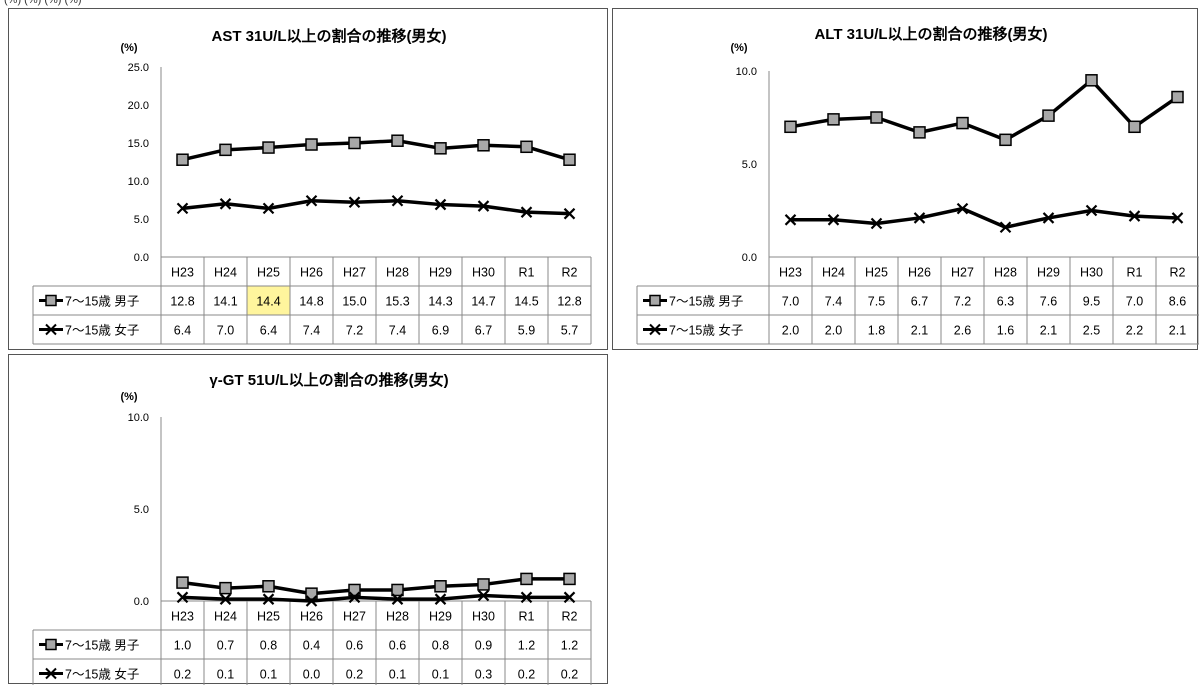 This screenshot has width=1200, height=687. What do you see at coordinates (440, 331) in the screenshot?
I see `data-cell: 6.9` at bounding box center [440, 331].